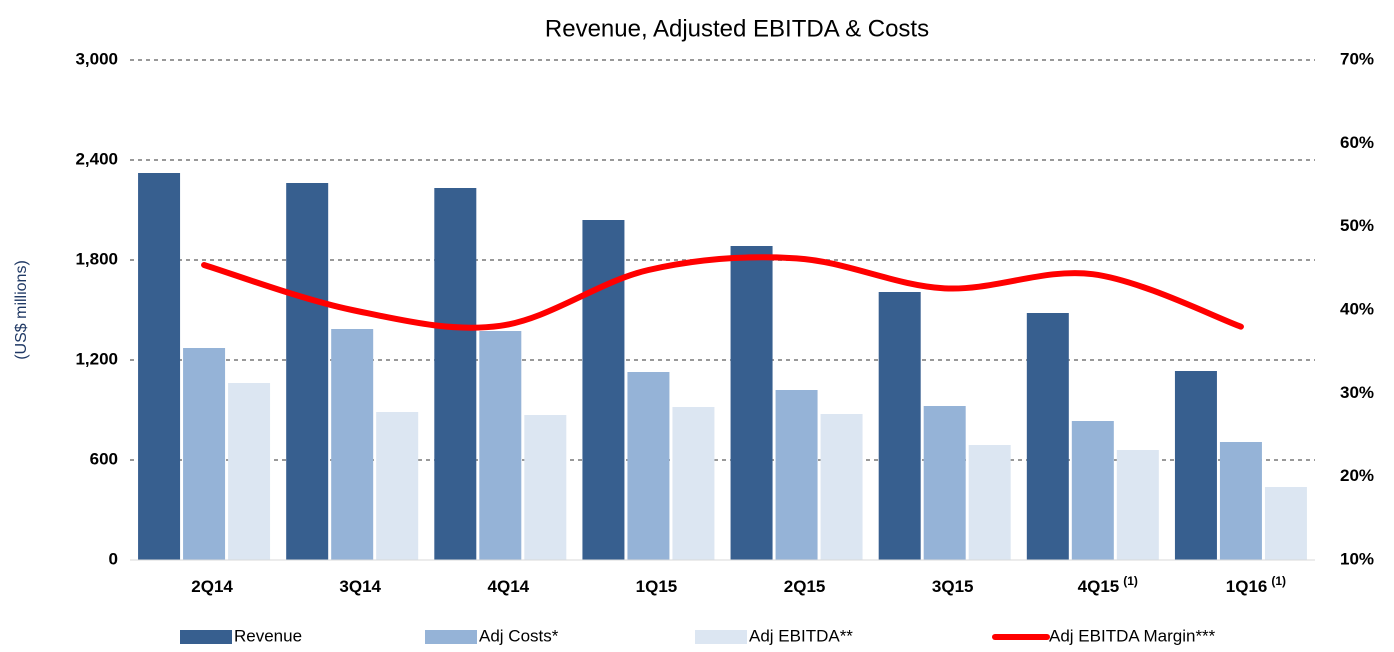 Image resolution: width=1394 pixels, height=652 pixels. What do you see at coordinates (268, 635) in the screenshot?
I see `legend-label: Revenue` at bounding box center [268, 635].